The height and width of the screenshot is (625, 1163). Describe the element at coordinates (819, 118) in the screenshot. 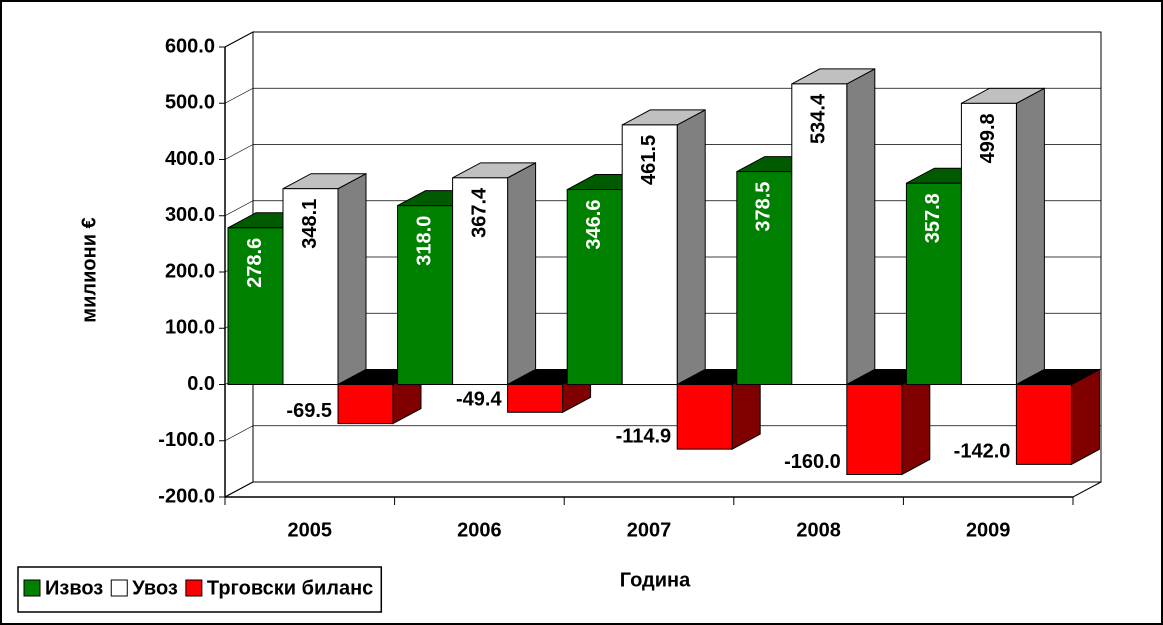

I see `value-label: 534.4` at that location.